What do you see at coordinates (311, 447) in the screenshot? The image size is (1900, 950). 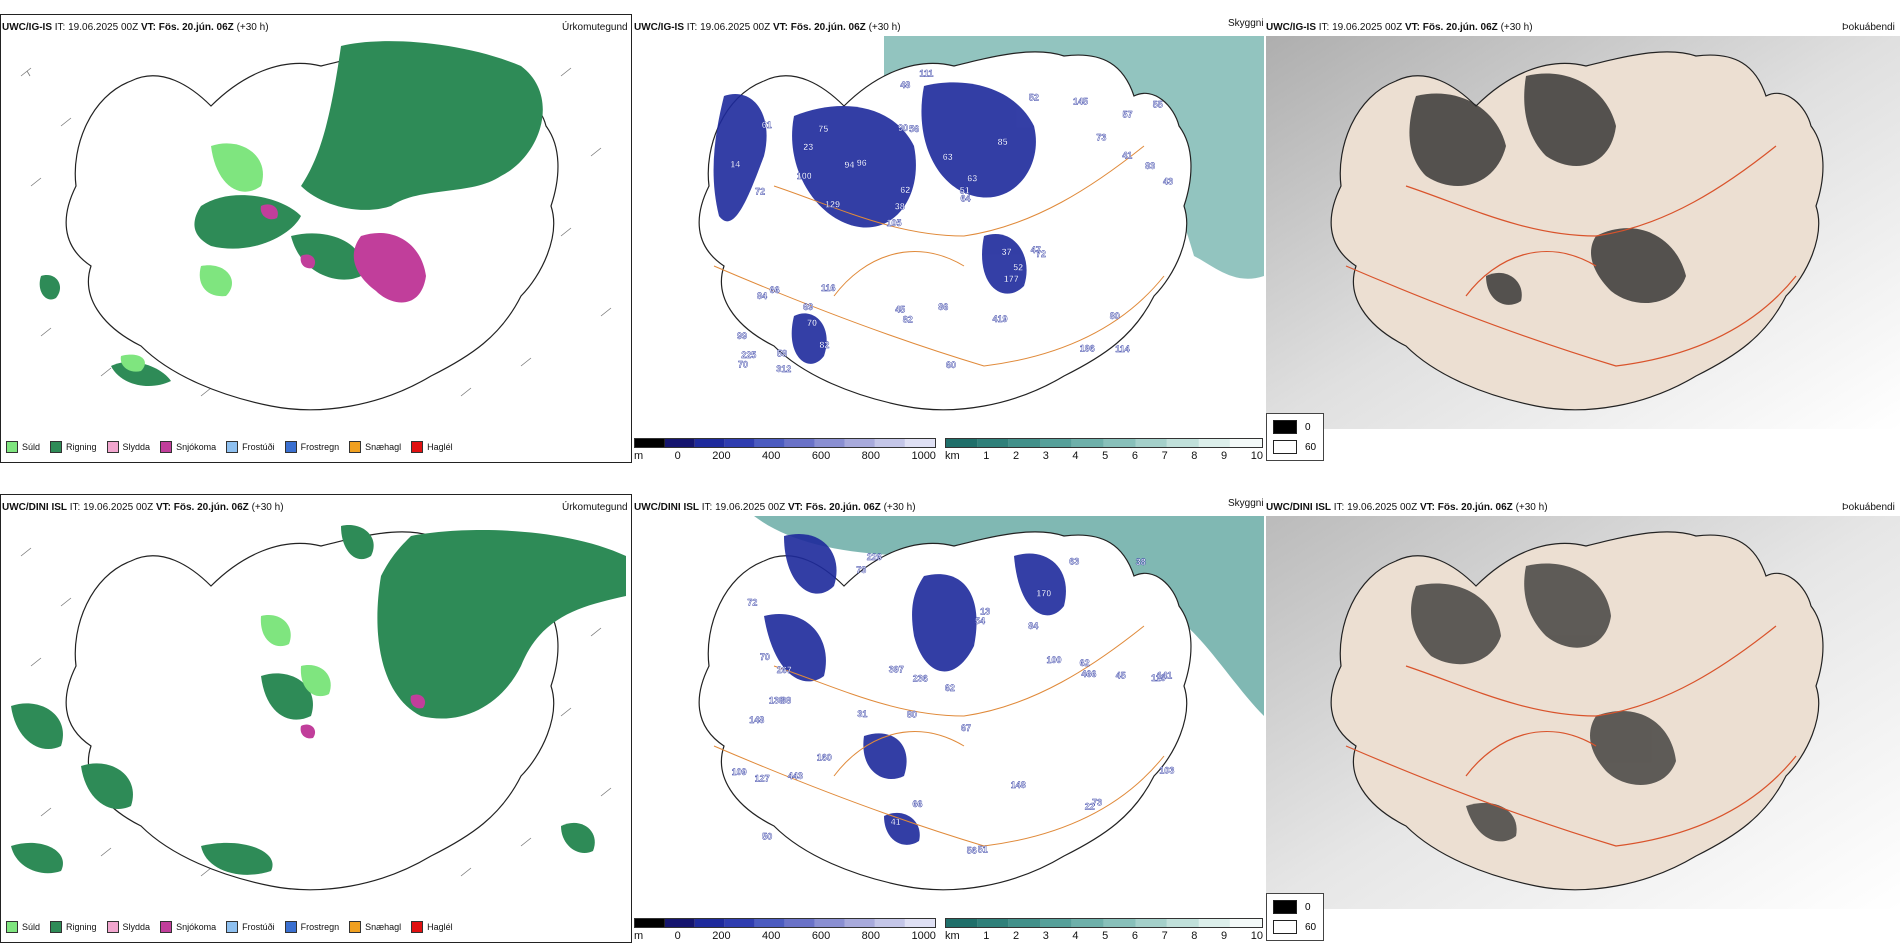 I see `legend-item-freezing-rain: Frostregn` at bounding box center [311, 447].